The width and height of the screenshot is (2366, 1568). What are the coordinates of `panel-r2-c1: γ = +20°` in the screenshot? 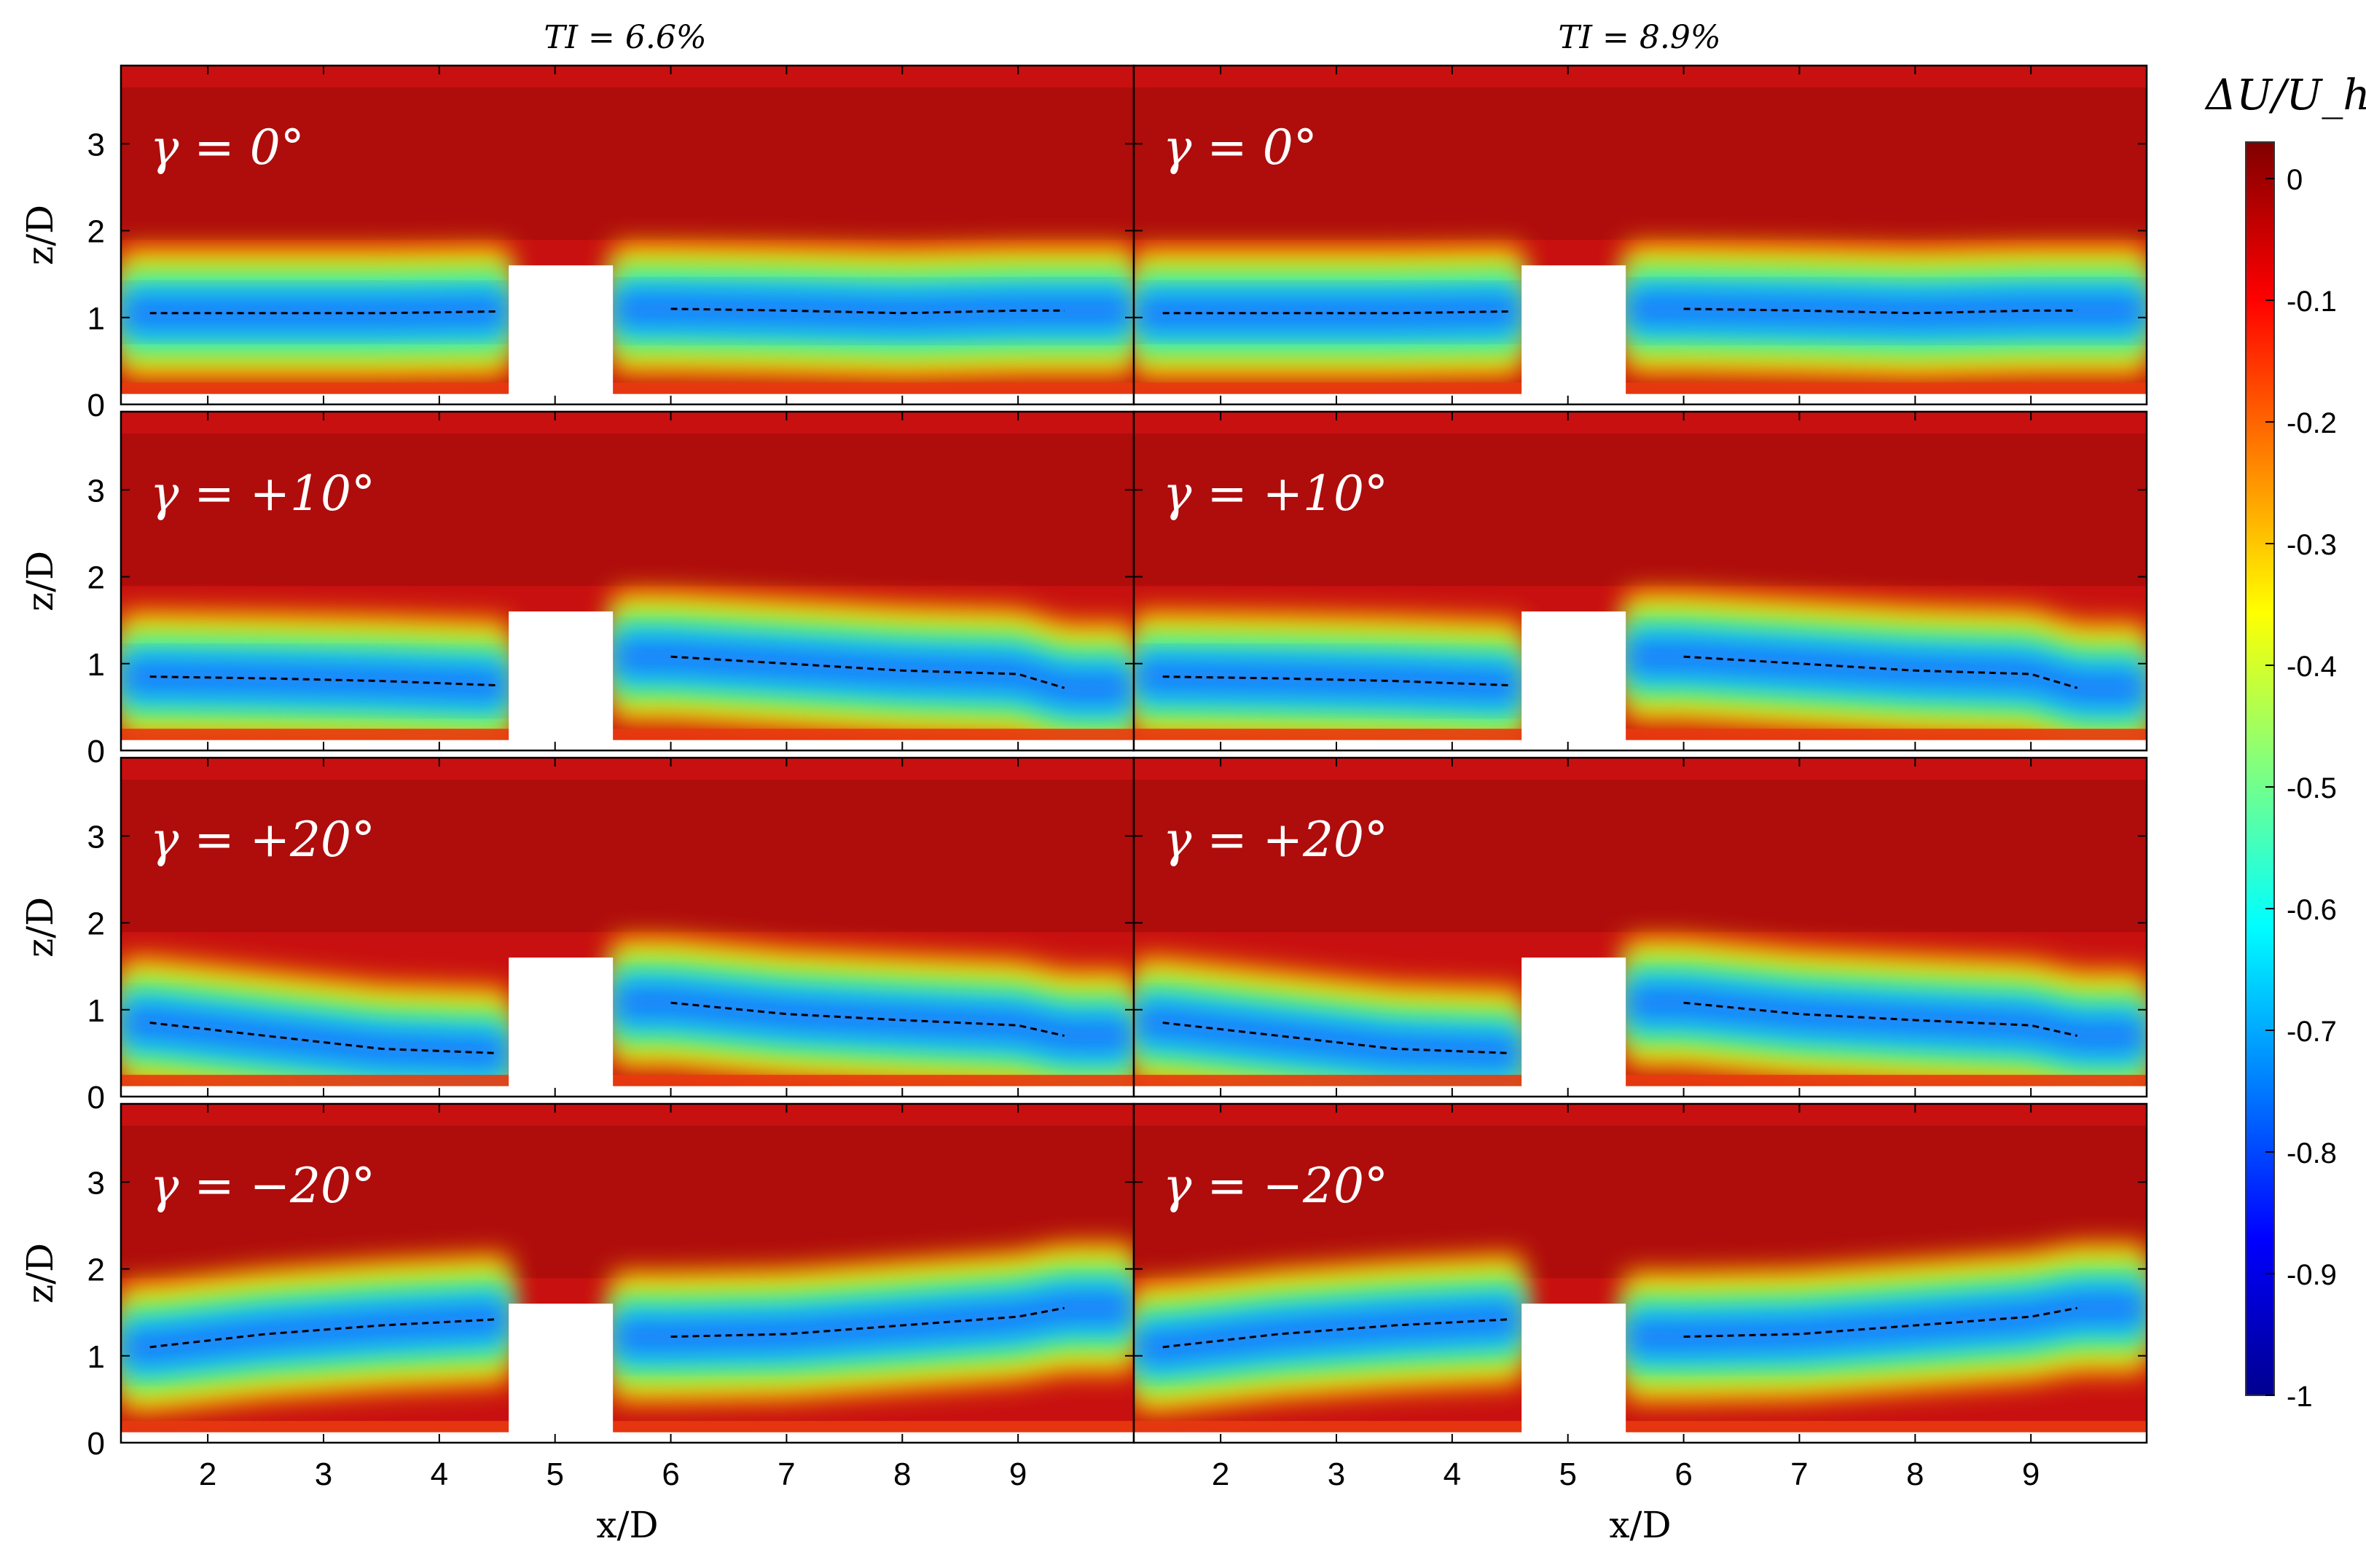 It's located at (1640, 927).